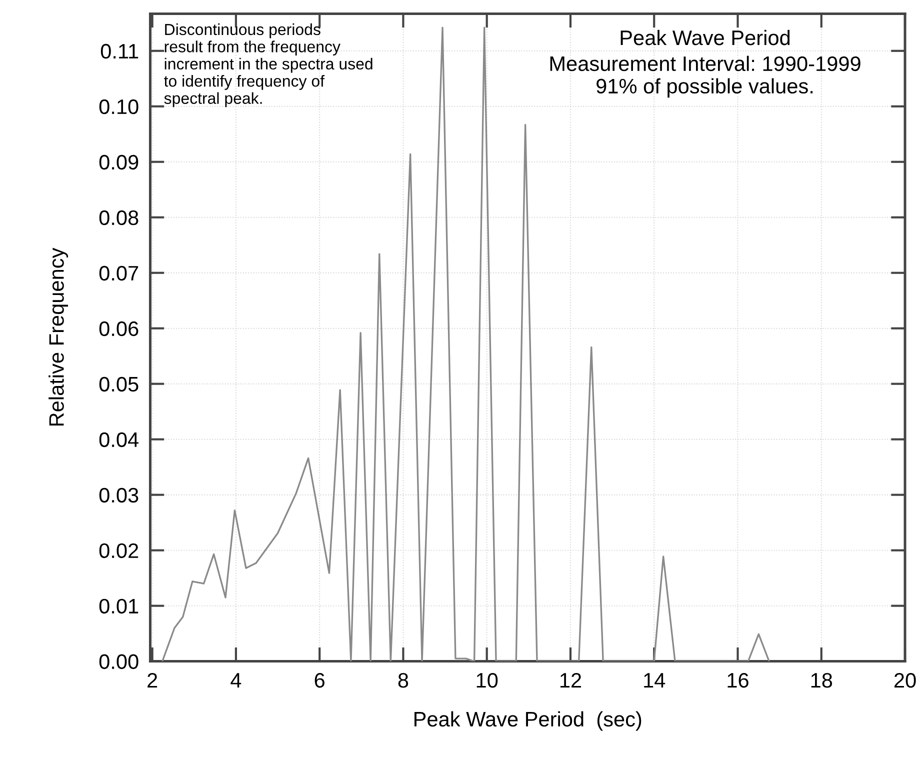 Image resolution: width=916 pixels, height=761 pixels. What do you see at coordinates (118, 550) in the screenshot?
I see `y-tick-label: 0.02` at bounding box center [118, 550].